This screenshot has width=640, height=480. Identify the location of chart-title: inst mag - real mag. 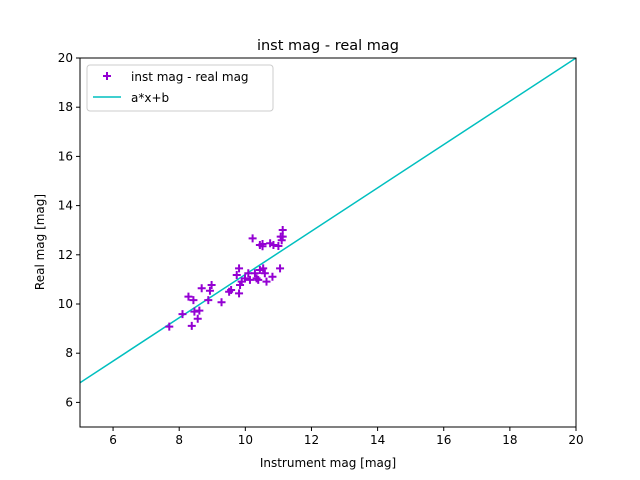
(328, 46).